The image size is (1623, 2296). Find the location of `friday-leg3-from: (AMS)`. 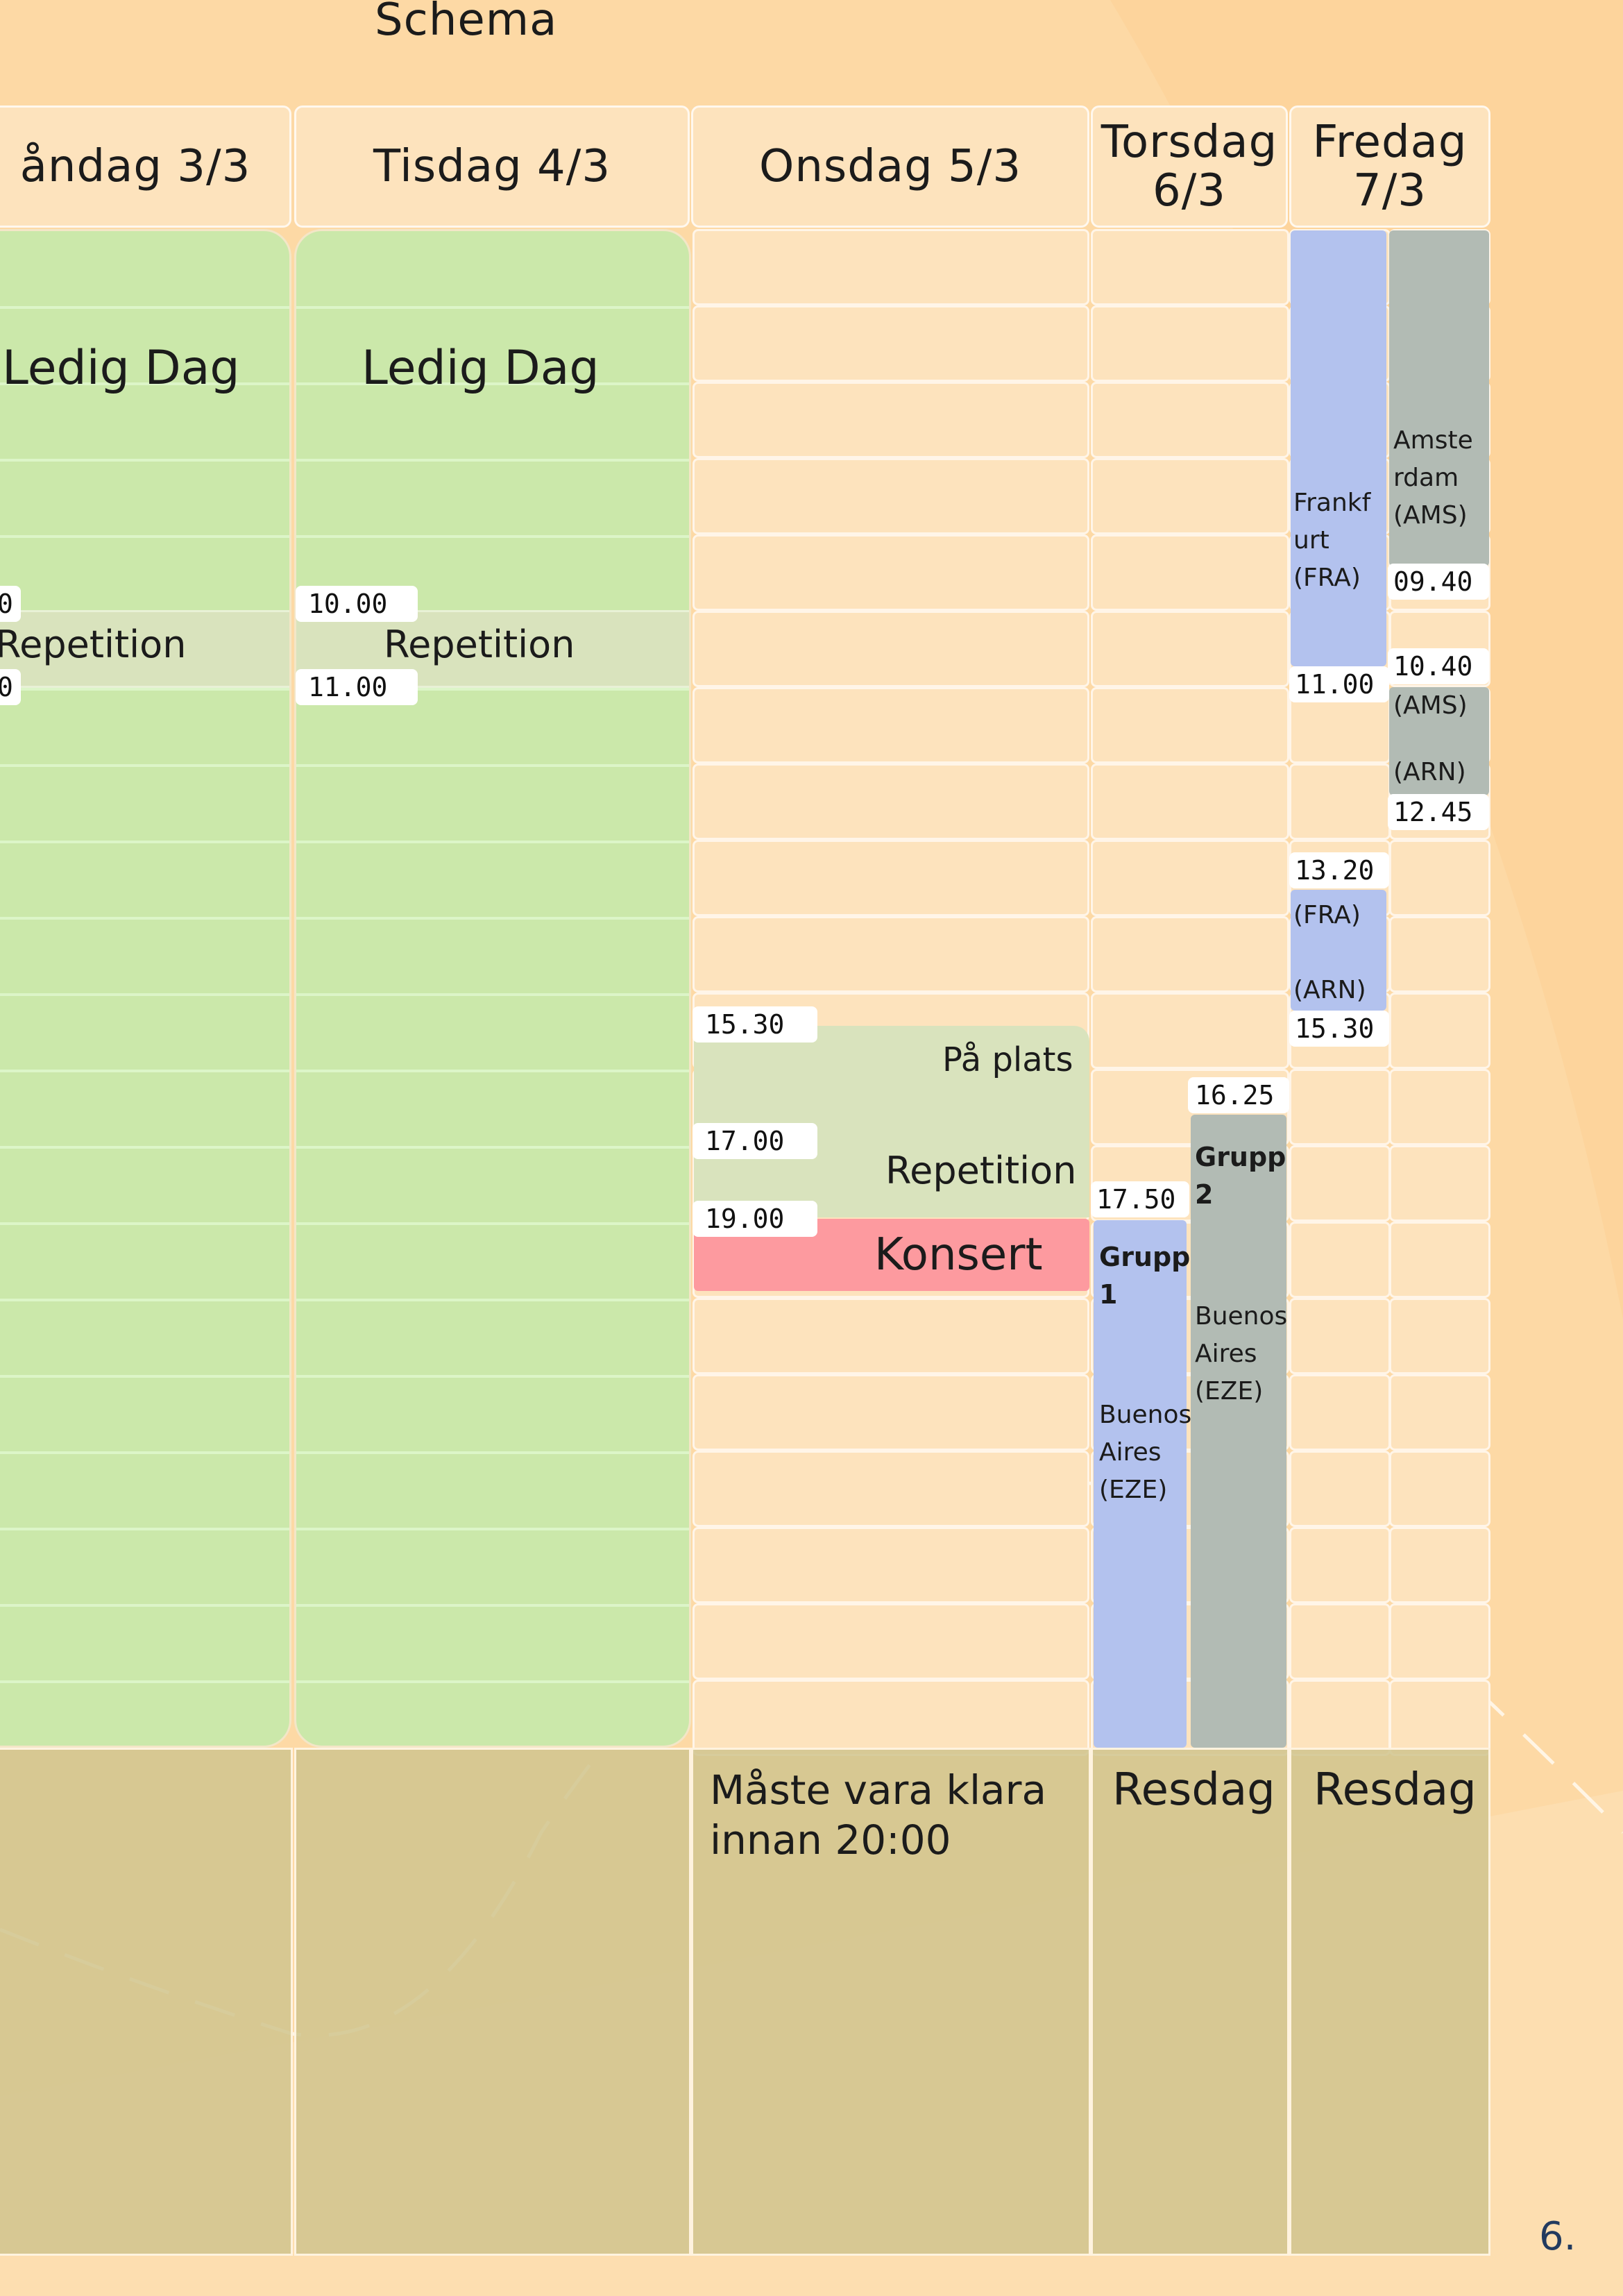

friday-leg3-from: (AMS) is located at coordinates (1430, 706).